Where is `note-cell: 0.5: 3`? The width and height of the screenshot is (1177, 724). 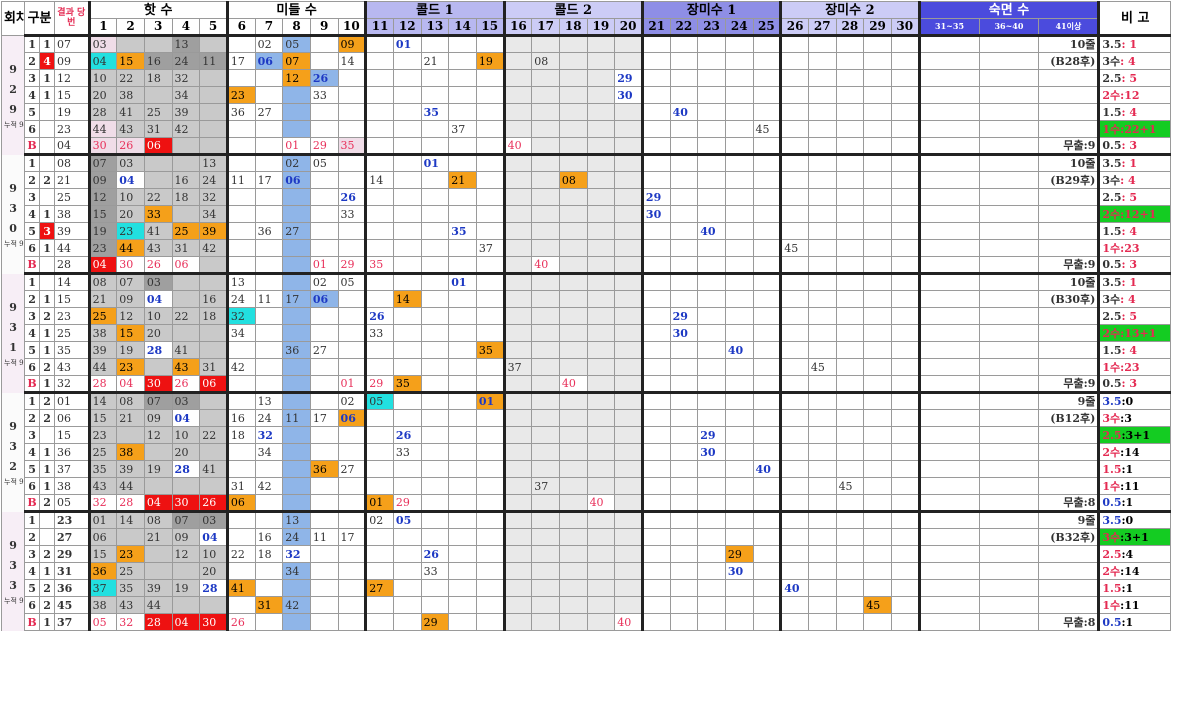
note-cell: 0.5: 3 is located at coordinates (1134, 146).